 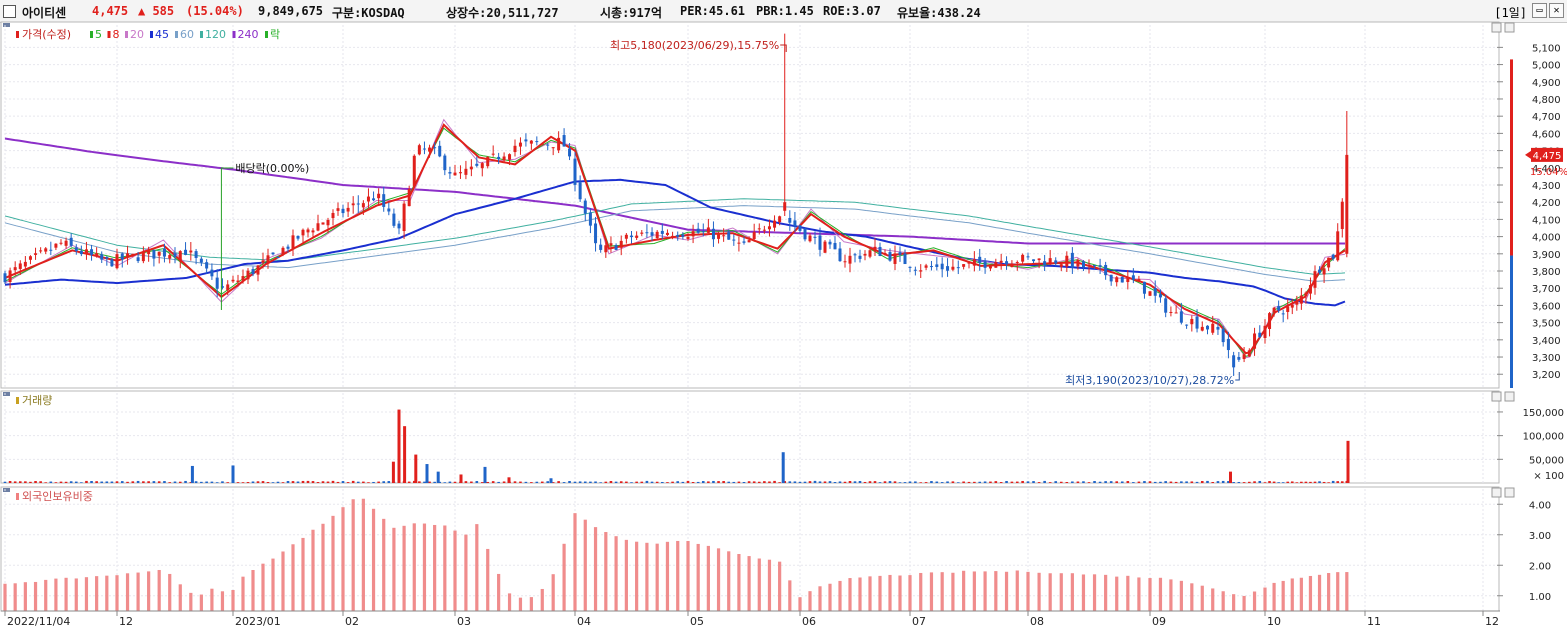 What do you see at coordinates (1540, 597) in the screenshot?
I see `foreign-tick-label: 1.00` at bounding box center [1540, 597].